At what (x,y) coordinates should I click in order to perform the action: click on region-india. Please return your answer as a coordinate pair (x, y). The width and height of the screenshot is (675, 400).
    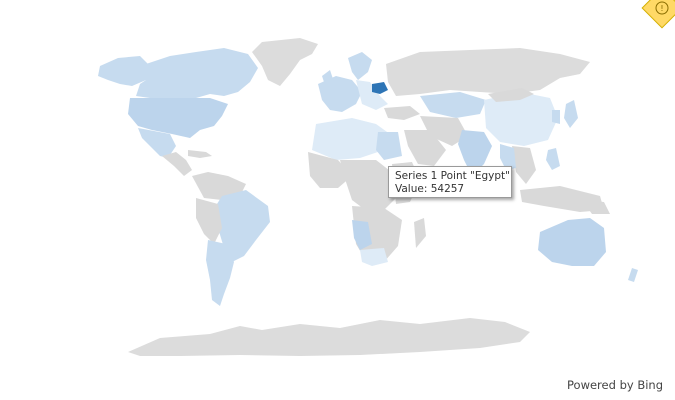
    Looking at the image, I should click on (475, 153).